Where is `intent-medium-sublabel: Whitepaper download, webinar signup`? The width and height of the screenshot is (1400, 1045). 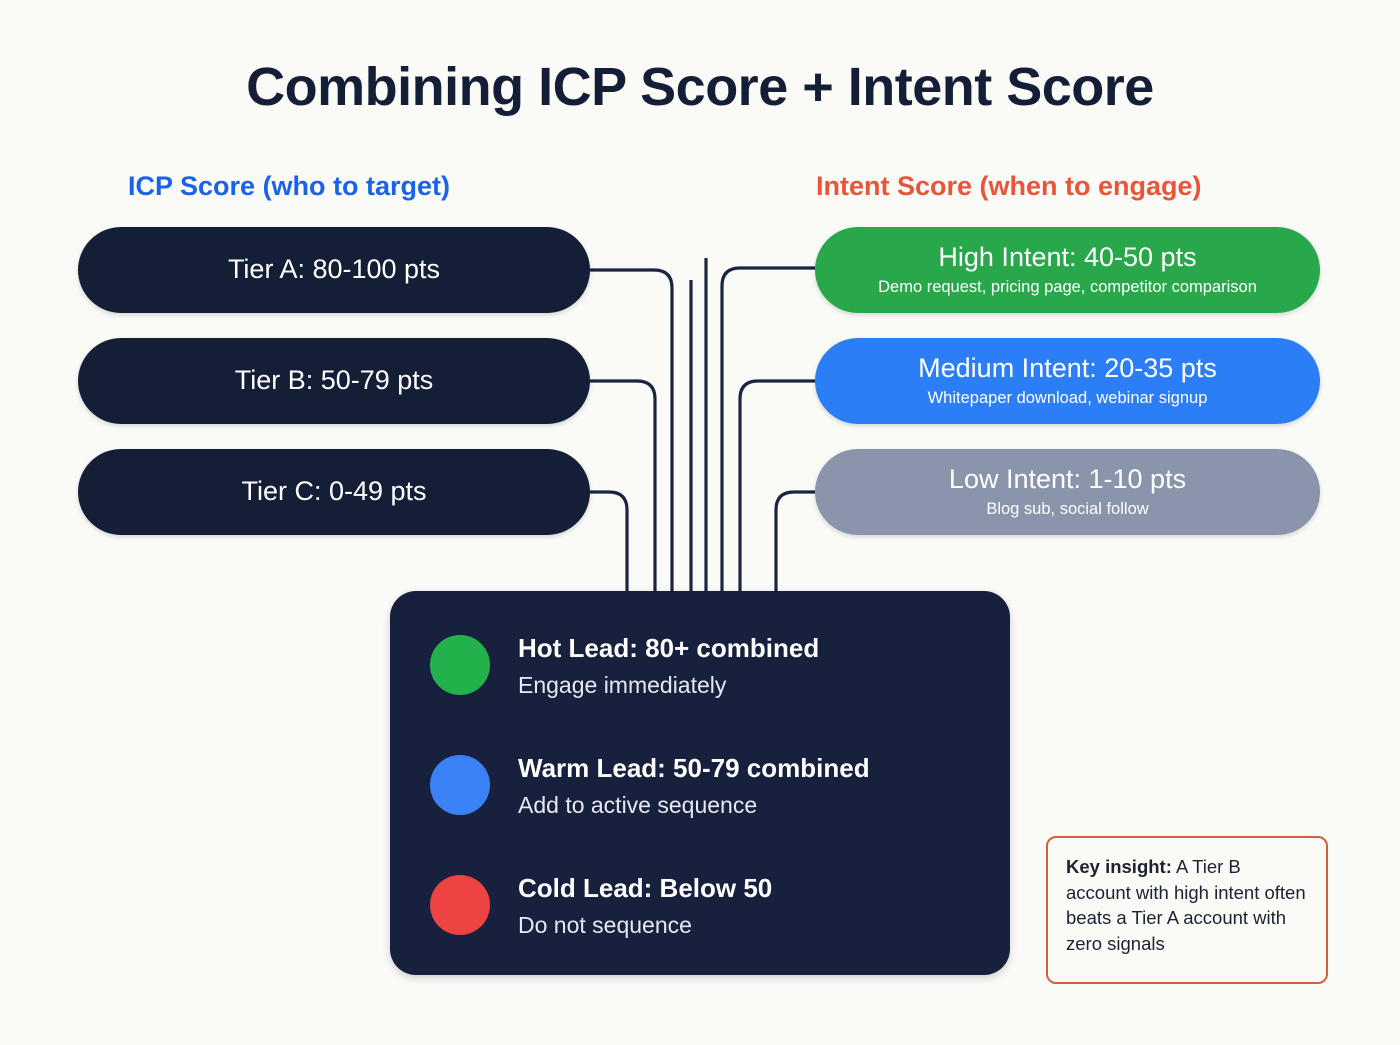 intent-medium-sublabel: Whitepaper download, webinar signup is located at coordinates (1067, 398).